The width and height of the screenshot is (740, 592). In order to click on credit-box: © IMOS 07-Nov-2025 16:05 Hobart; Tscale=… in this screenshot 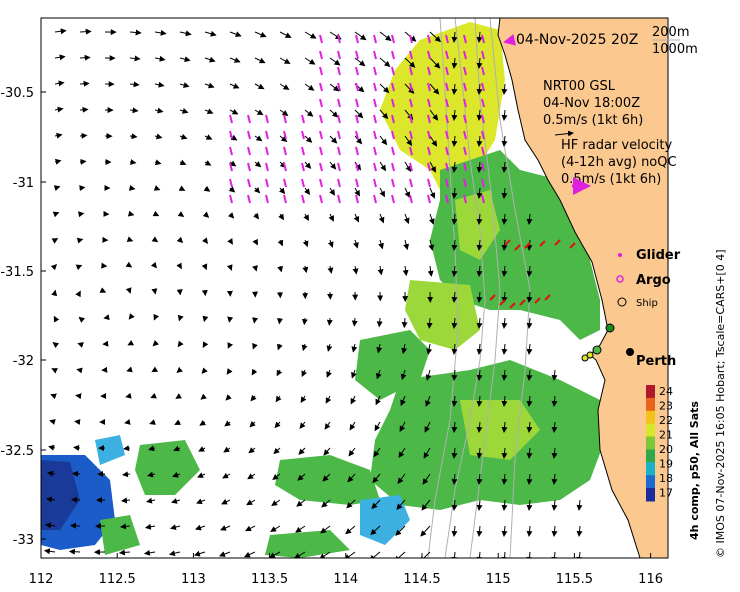, I will do `click(721, 292)`.